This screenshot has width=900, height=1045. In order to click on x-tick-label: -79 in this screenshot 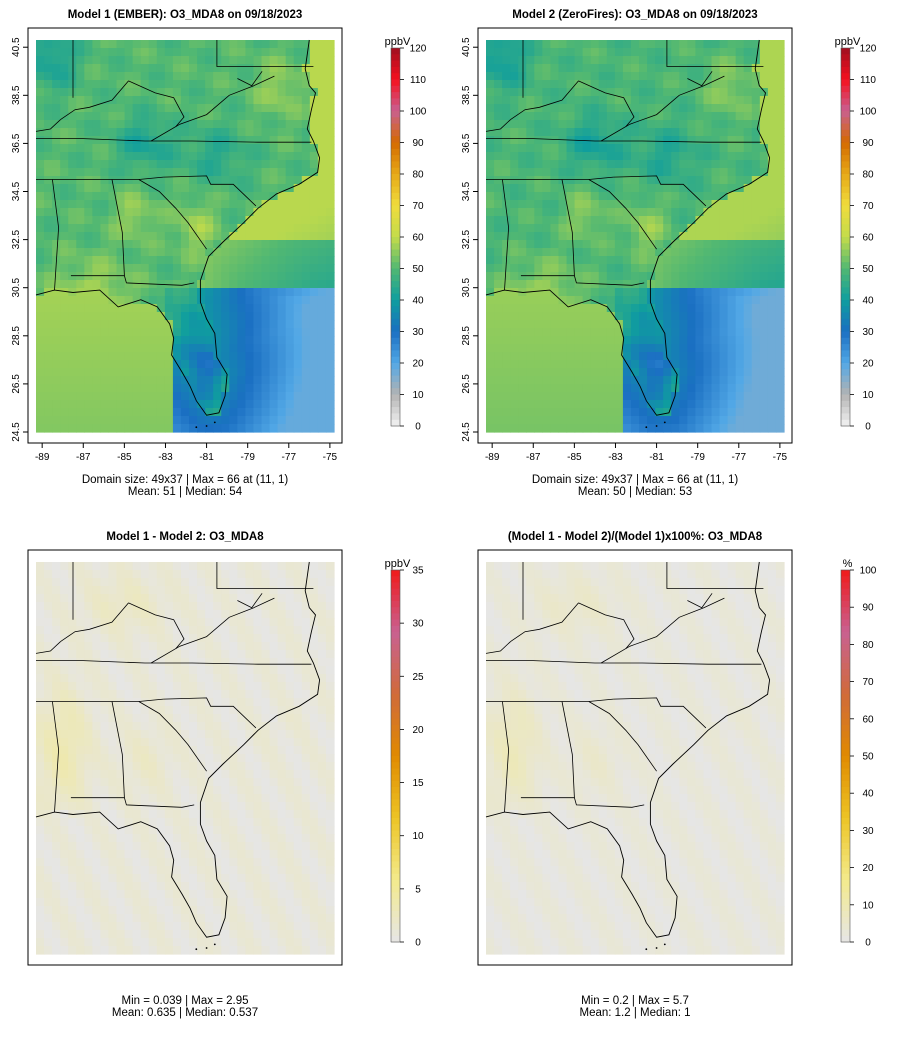, I will do `click(247, 457)`.